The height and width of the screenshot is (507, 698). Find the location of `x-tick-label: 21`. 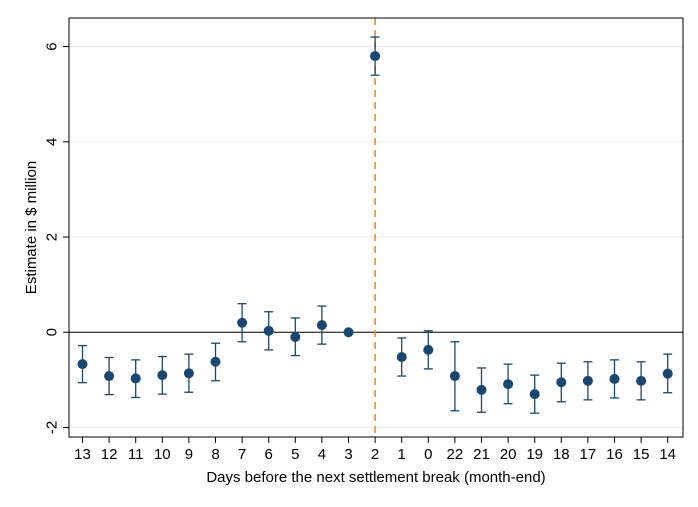

x-tick-label: 21 is located at coordinates (481, 454).